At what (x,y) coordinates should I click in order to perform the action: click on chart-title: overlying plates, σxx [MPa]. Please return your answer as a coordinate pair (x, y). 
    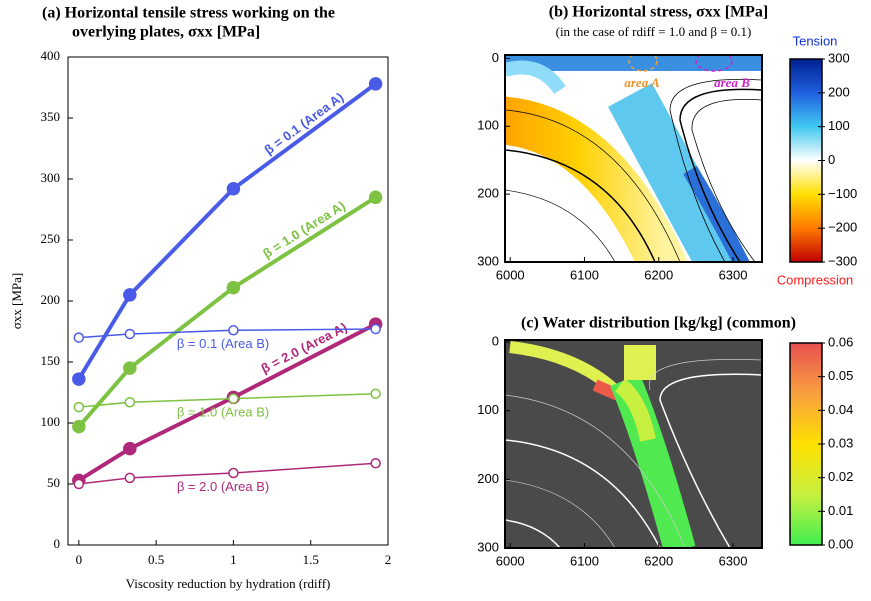
    Looking at the image, I should click on (166, 32).